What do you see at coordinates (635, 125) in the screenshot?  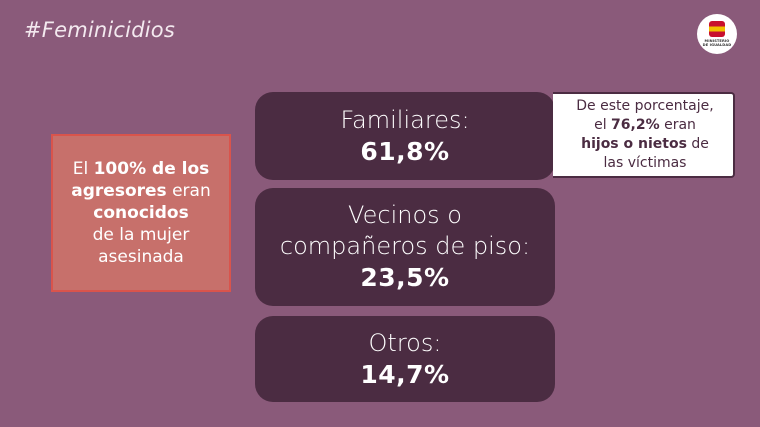 I see `note-bold-2: 76,2%` at bounding box center [635, 125].